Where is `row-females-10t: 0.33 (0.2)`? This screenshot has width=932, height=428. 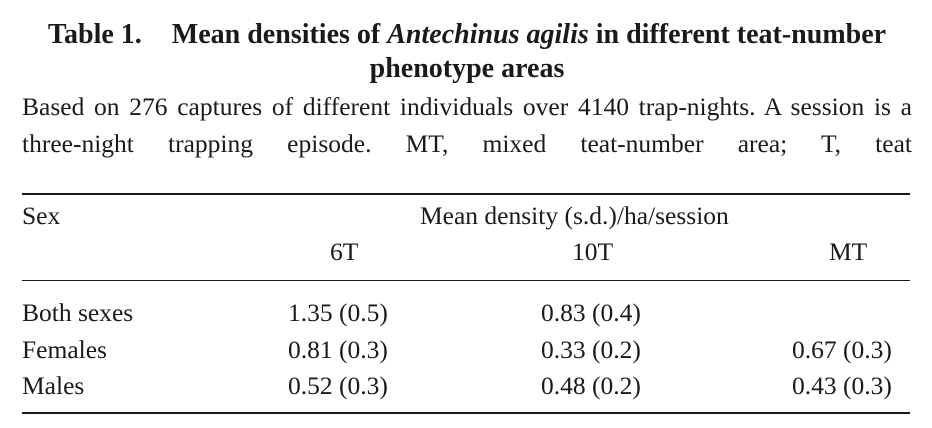 row-females-10t: 0.33 (0.2) is located at coordinates (591, 349).